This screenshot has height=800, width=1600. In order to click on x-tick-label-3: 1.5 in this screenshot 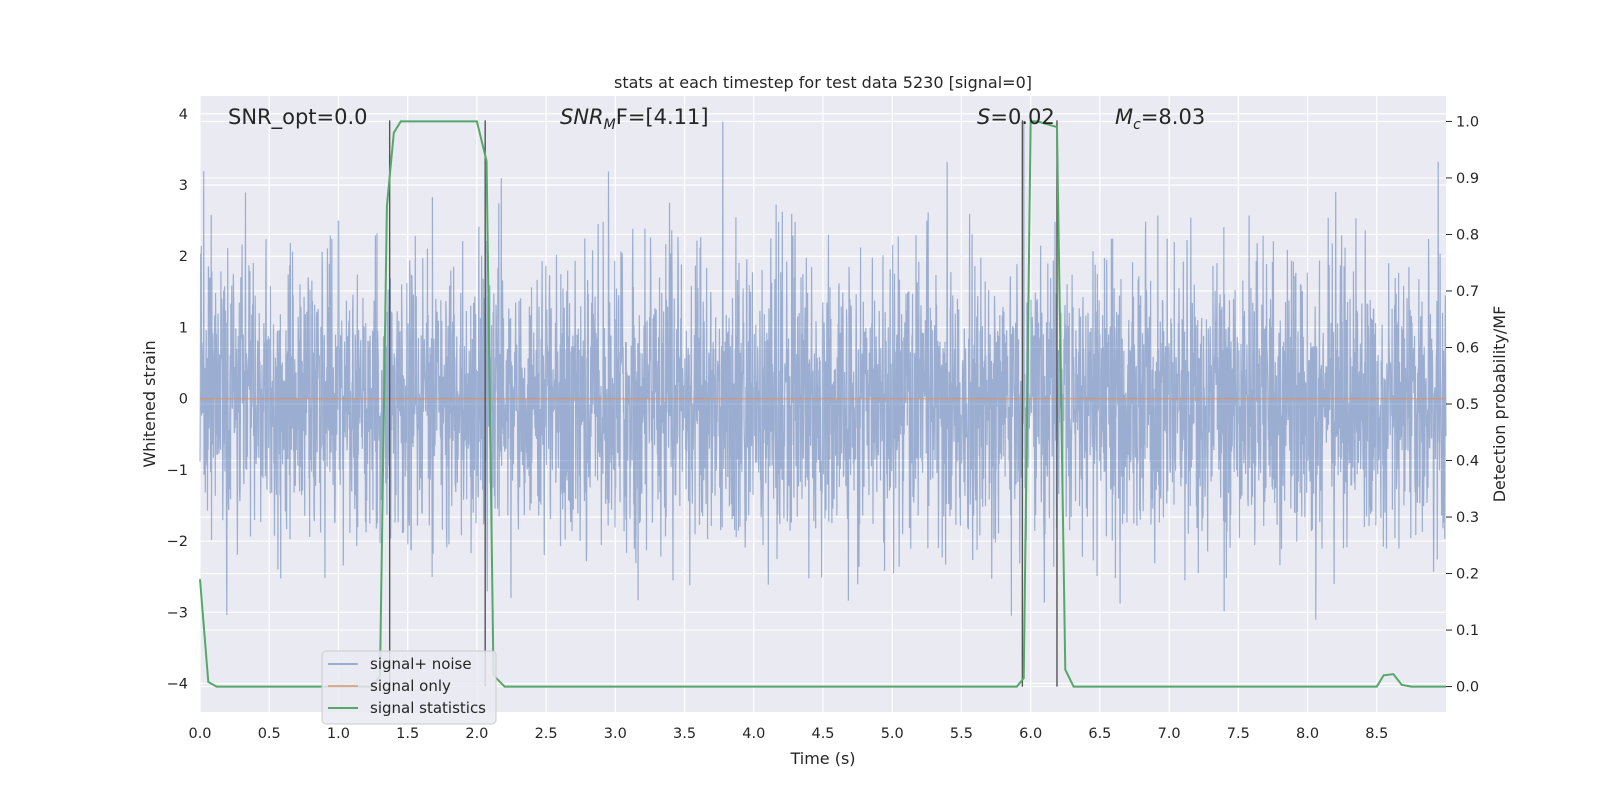, I will do `click(407, 734)`.